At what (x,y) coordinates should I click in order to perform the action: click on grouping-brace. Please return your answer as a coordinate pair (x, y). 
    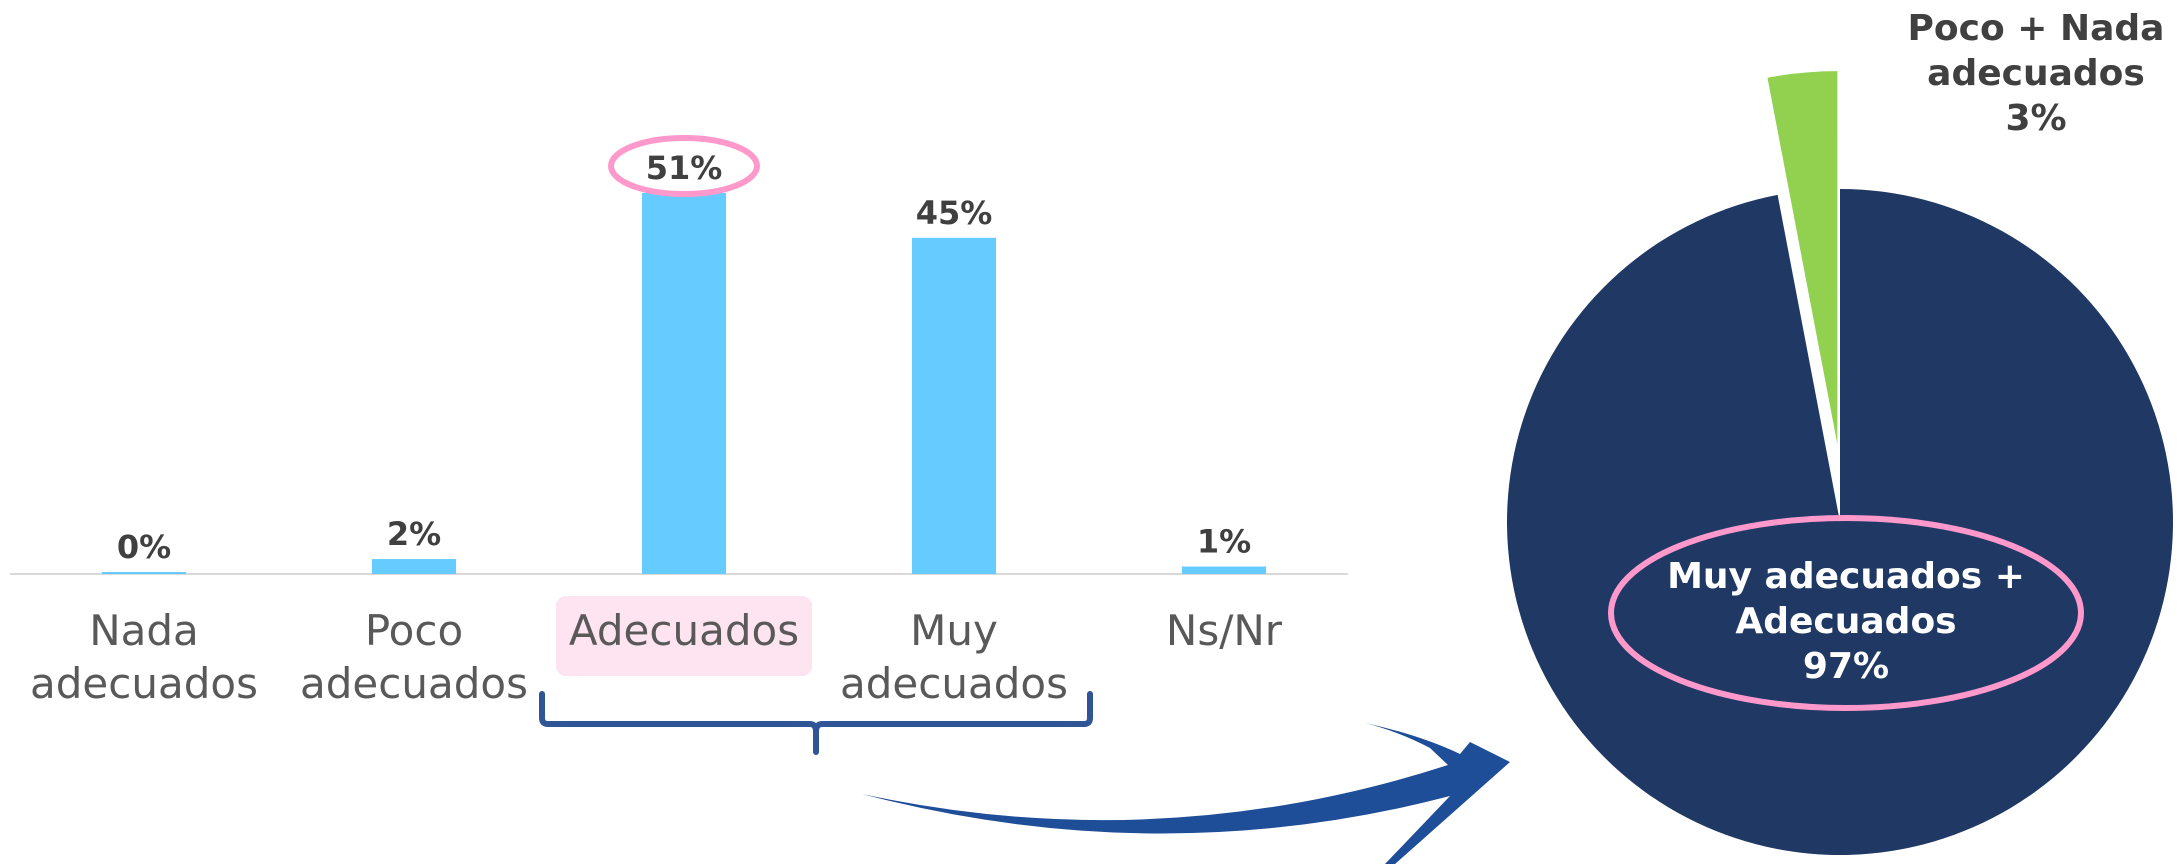
    Looking at the image, I should click on (816, 723).